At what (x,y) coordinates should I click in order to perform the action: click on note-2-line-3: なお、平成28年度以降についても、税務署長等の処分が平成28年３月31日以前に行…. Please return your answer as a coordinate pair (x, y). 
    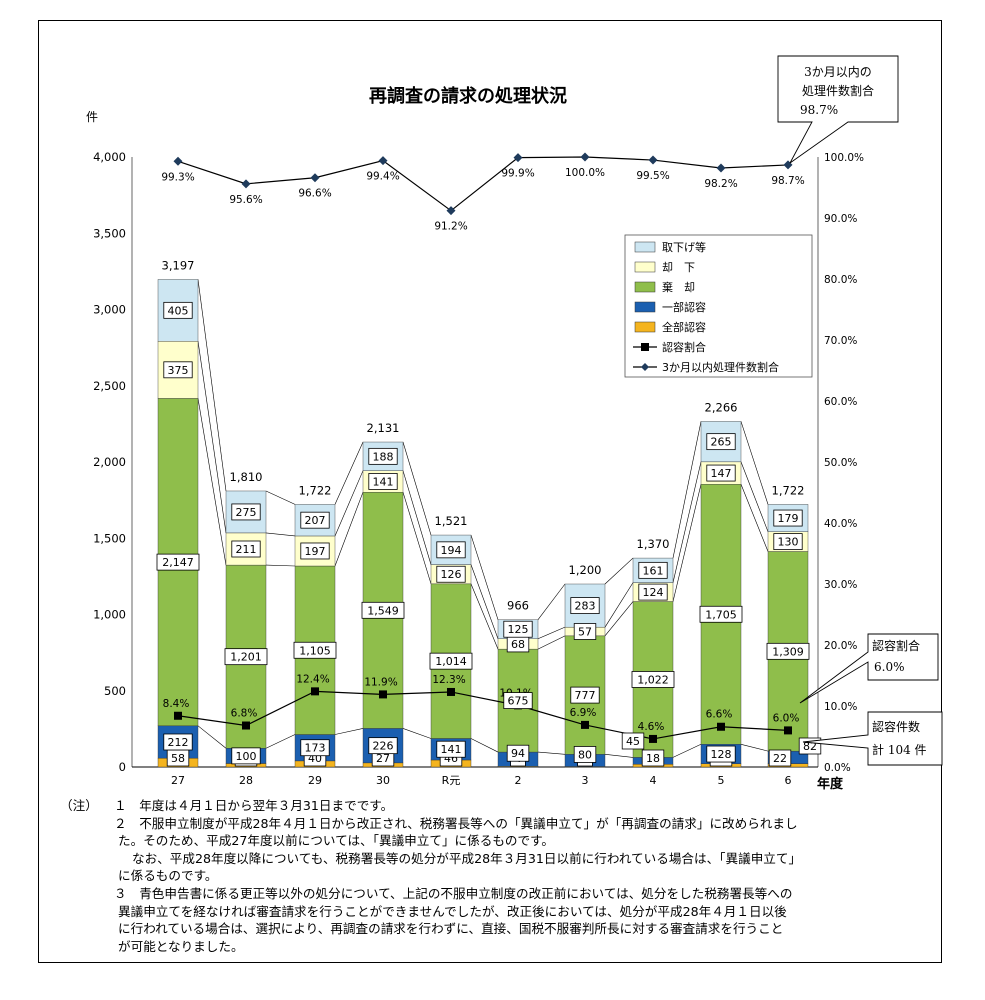
    Looking at the image, I should click on (467, 858).